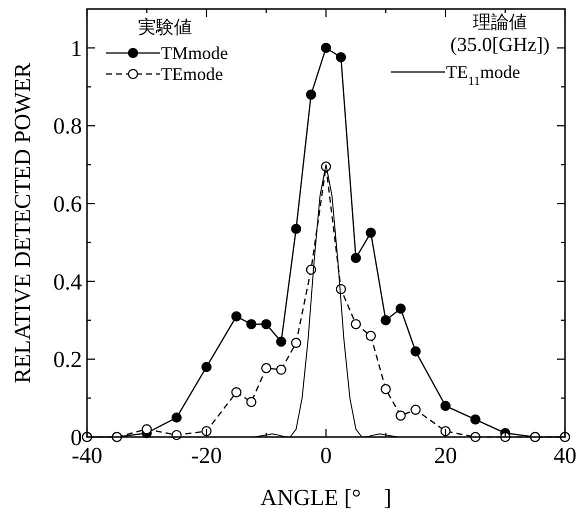  What do you see at coordinates (67, 359) in the screenshot?
I see `y-tick-label: 0.2` at bounding box center [67, 359].